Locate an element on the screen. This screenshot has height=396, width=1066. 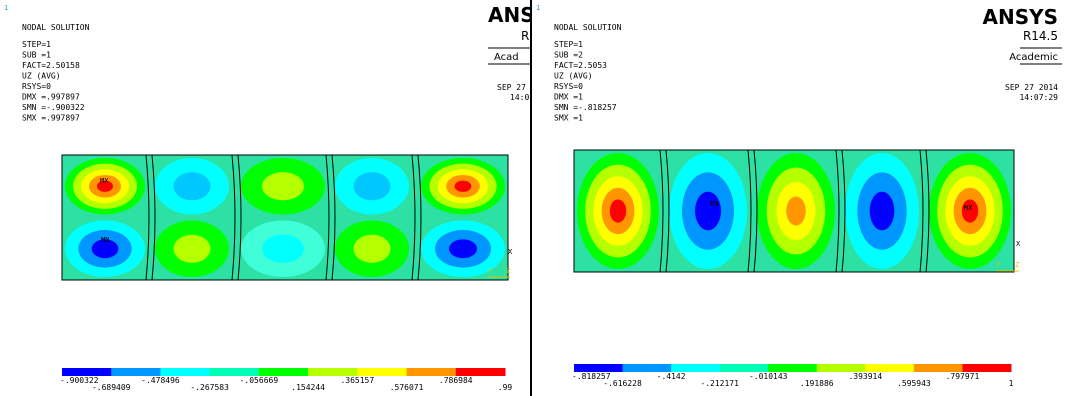
legend-label: .191886 is located at coordinates (817, 383).